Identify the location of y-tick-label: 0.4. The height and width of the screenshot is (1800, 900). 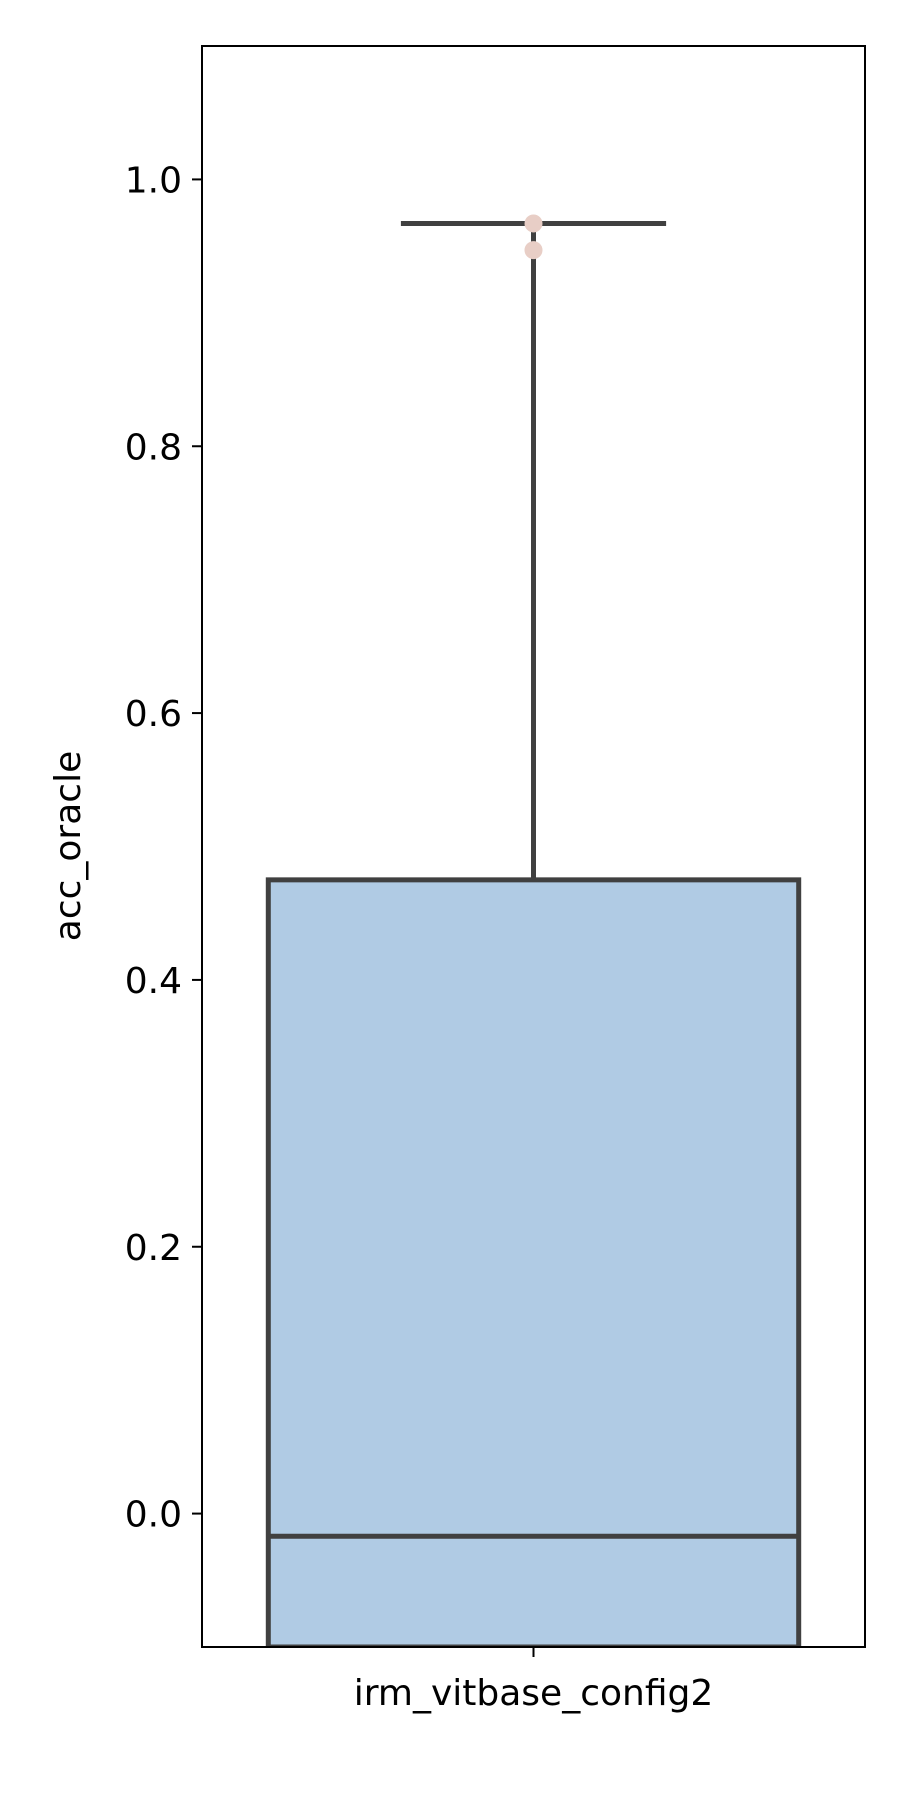
(153, 981).